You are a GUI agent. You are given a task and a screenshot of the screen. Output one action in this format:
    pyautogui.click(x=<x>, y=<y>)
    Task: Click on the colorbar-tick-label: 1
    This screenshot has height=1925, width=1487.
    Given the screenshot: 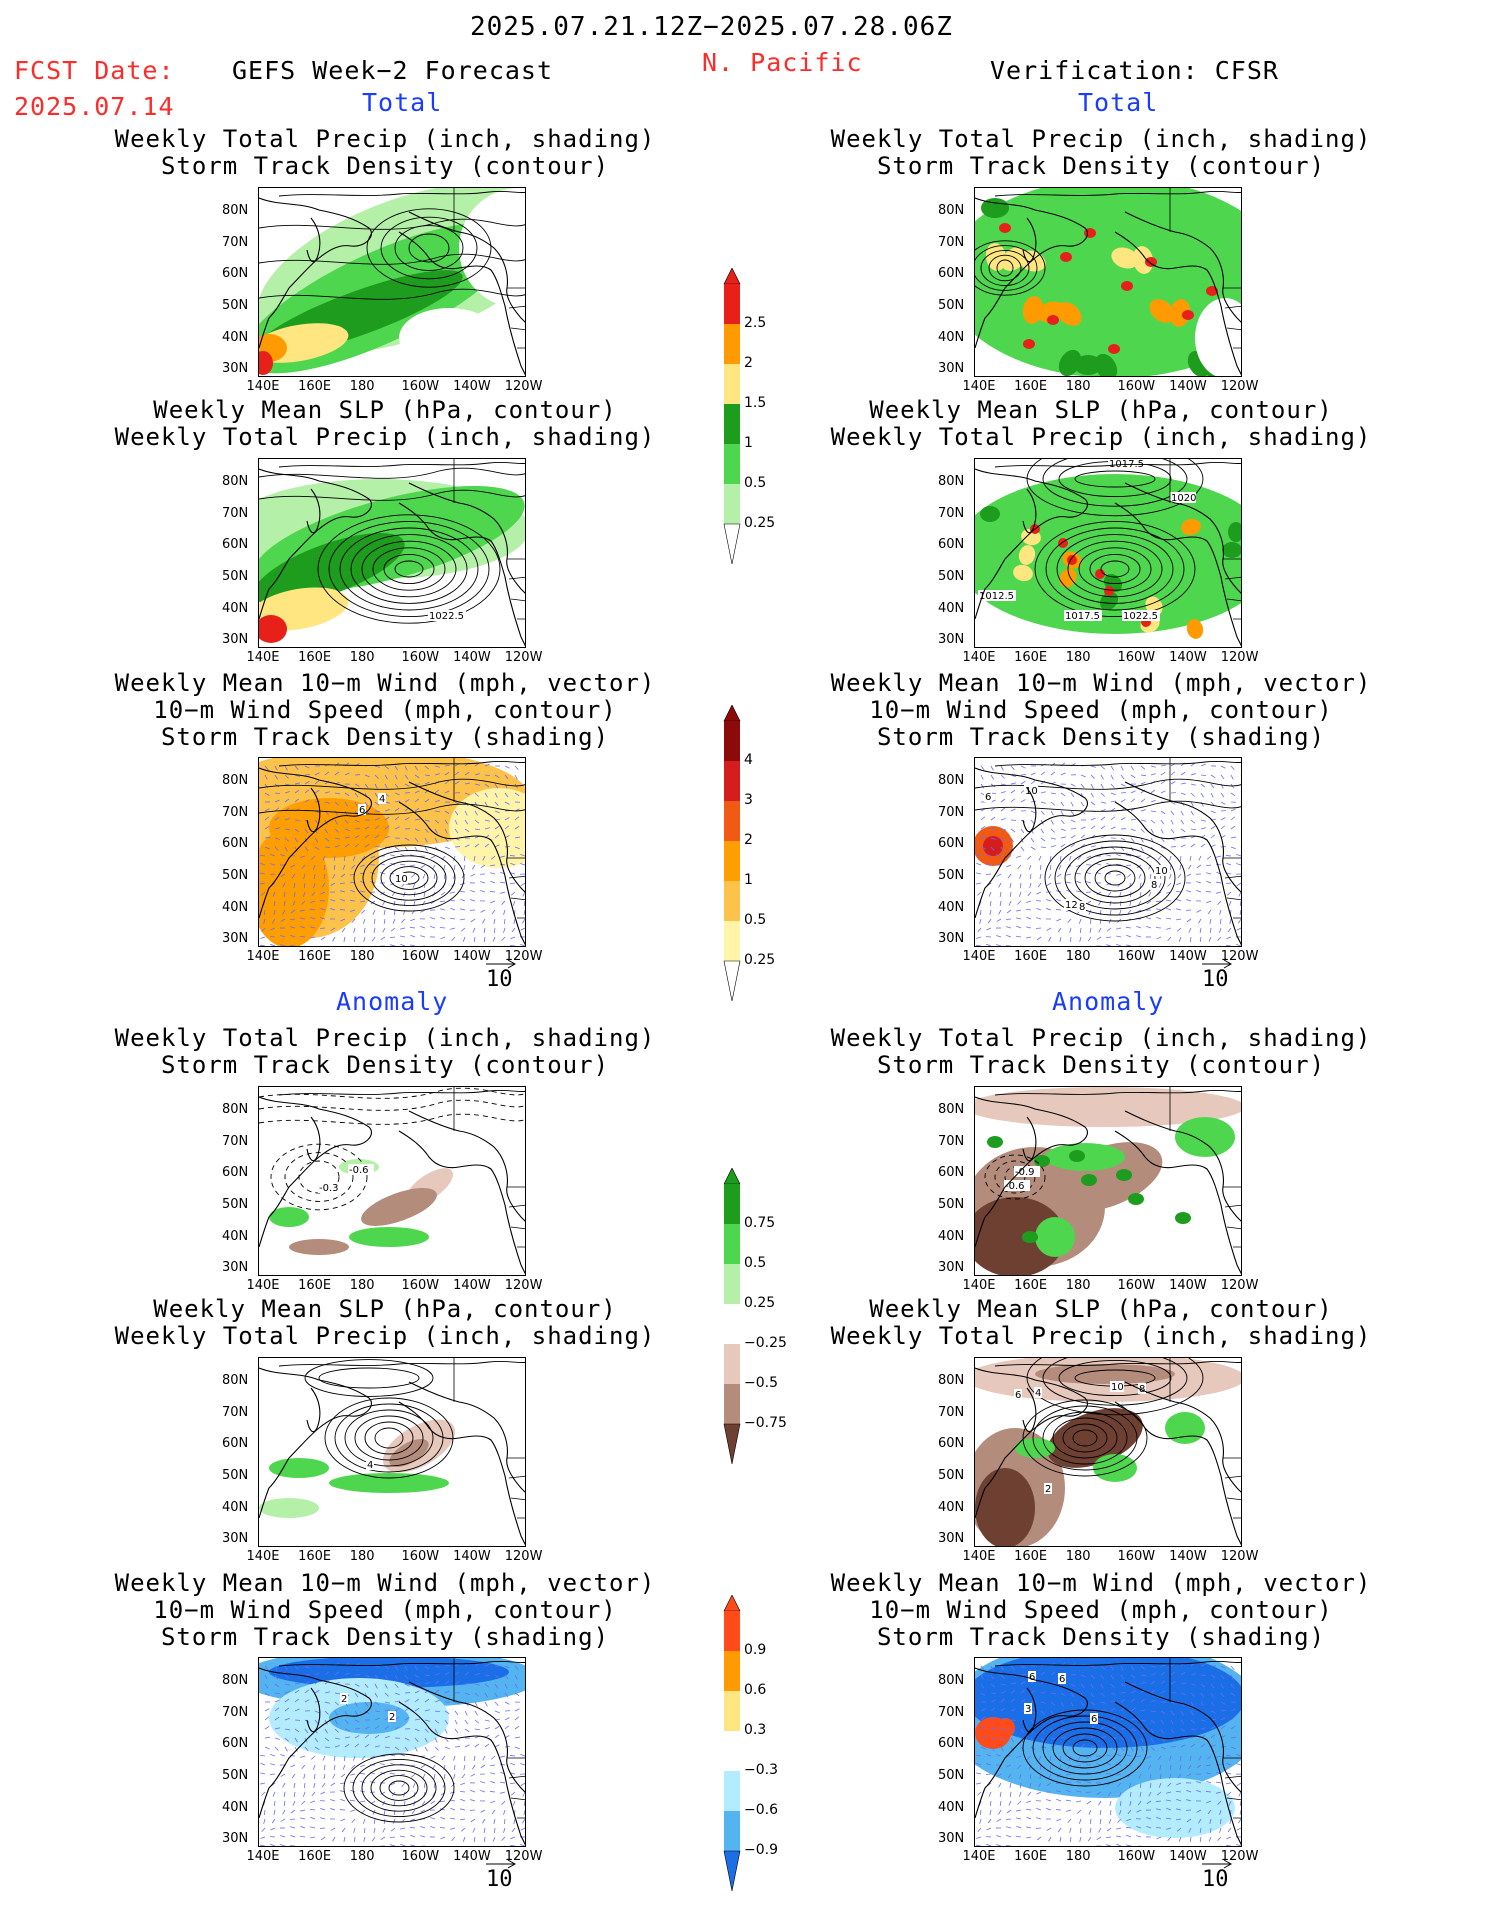 What is the action you would take?
    pyautogui.click(x=748, y=443)
    